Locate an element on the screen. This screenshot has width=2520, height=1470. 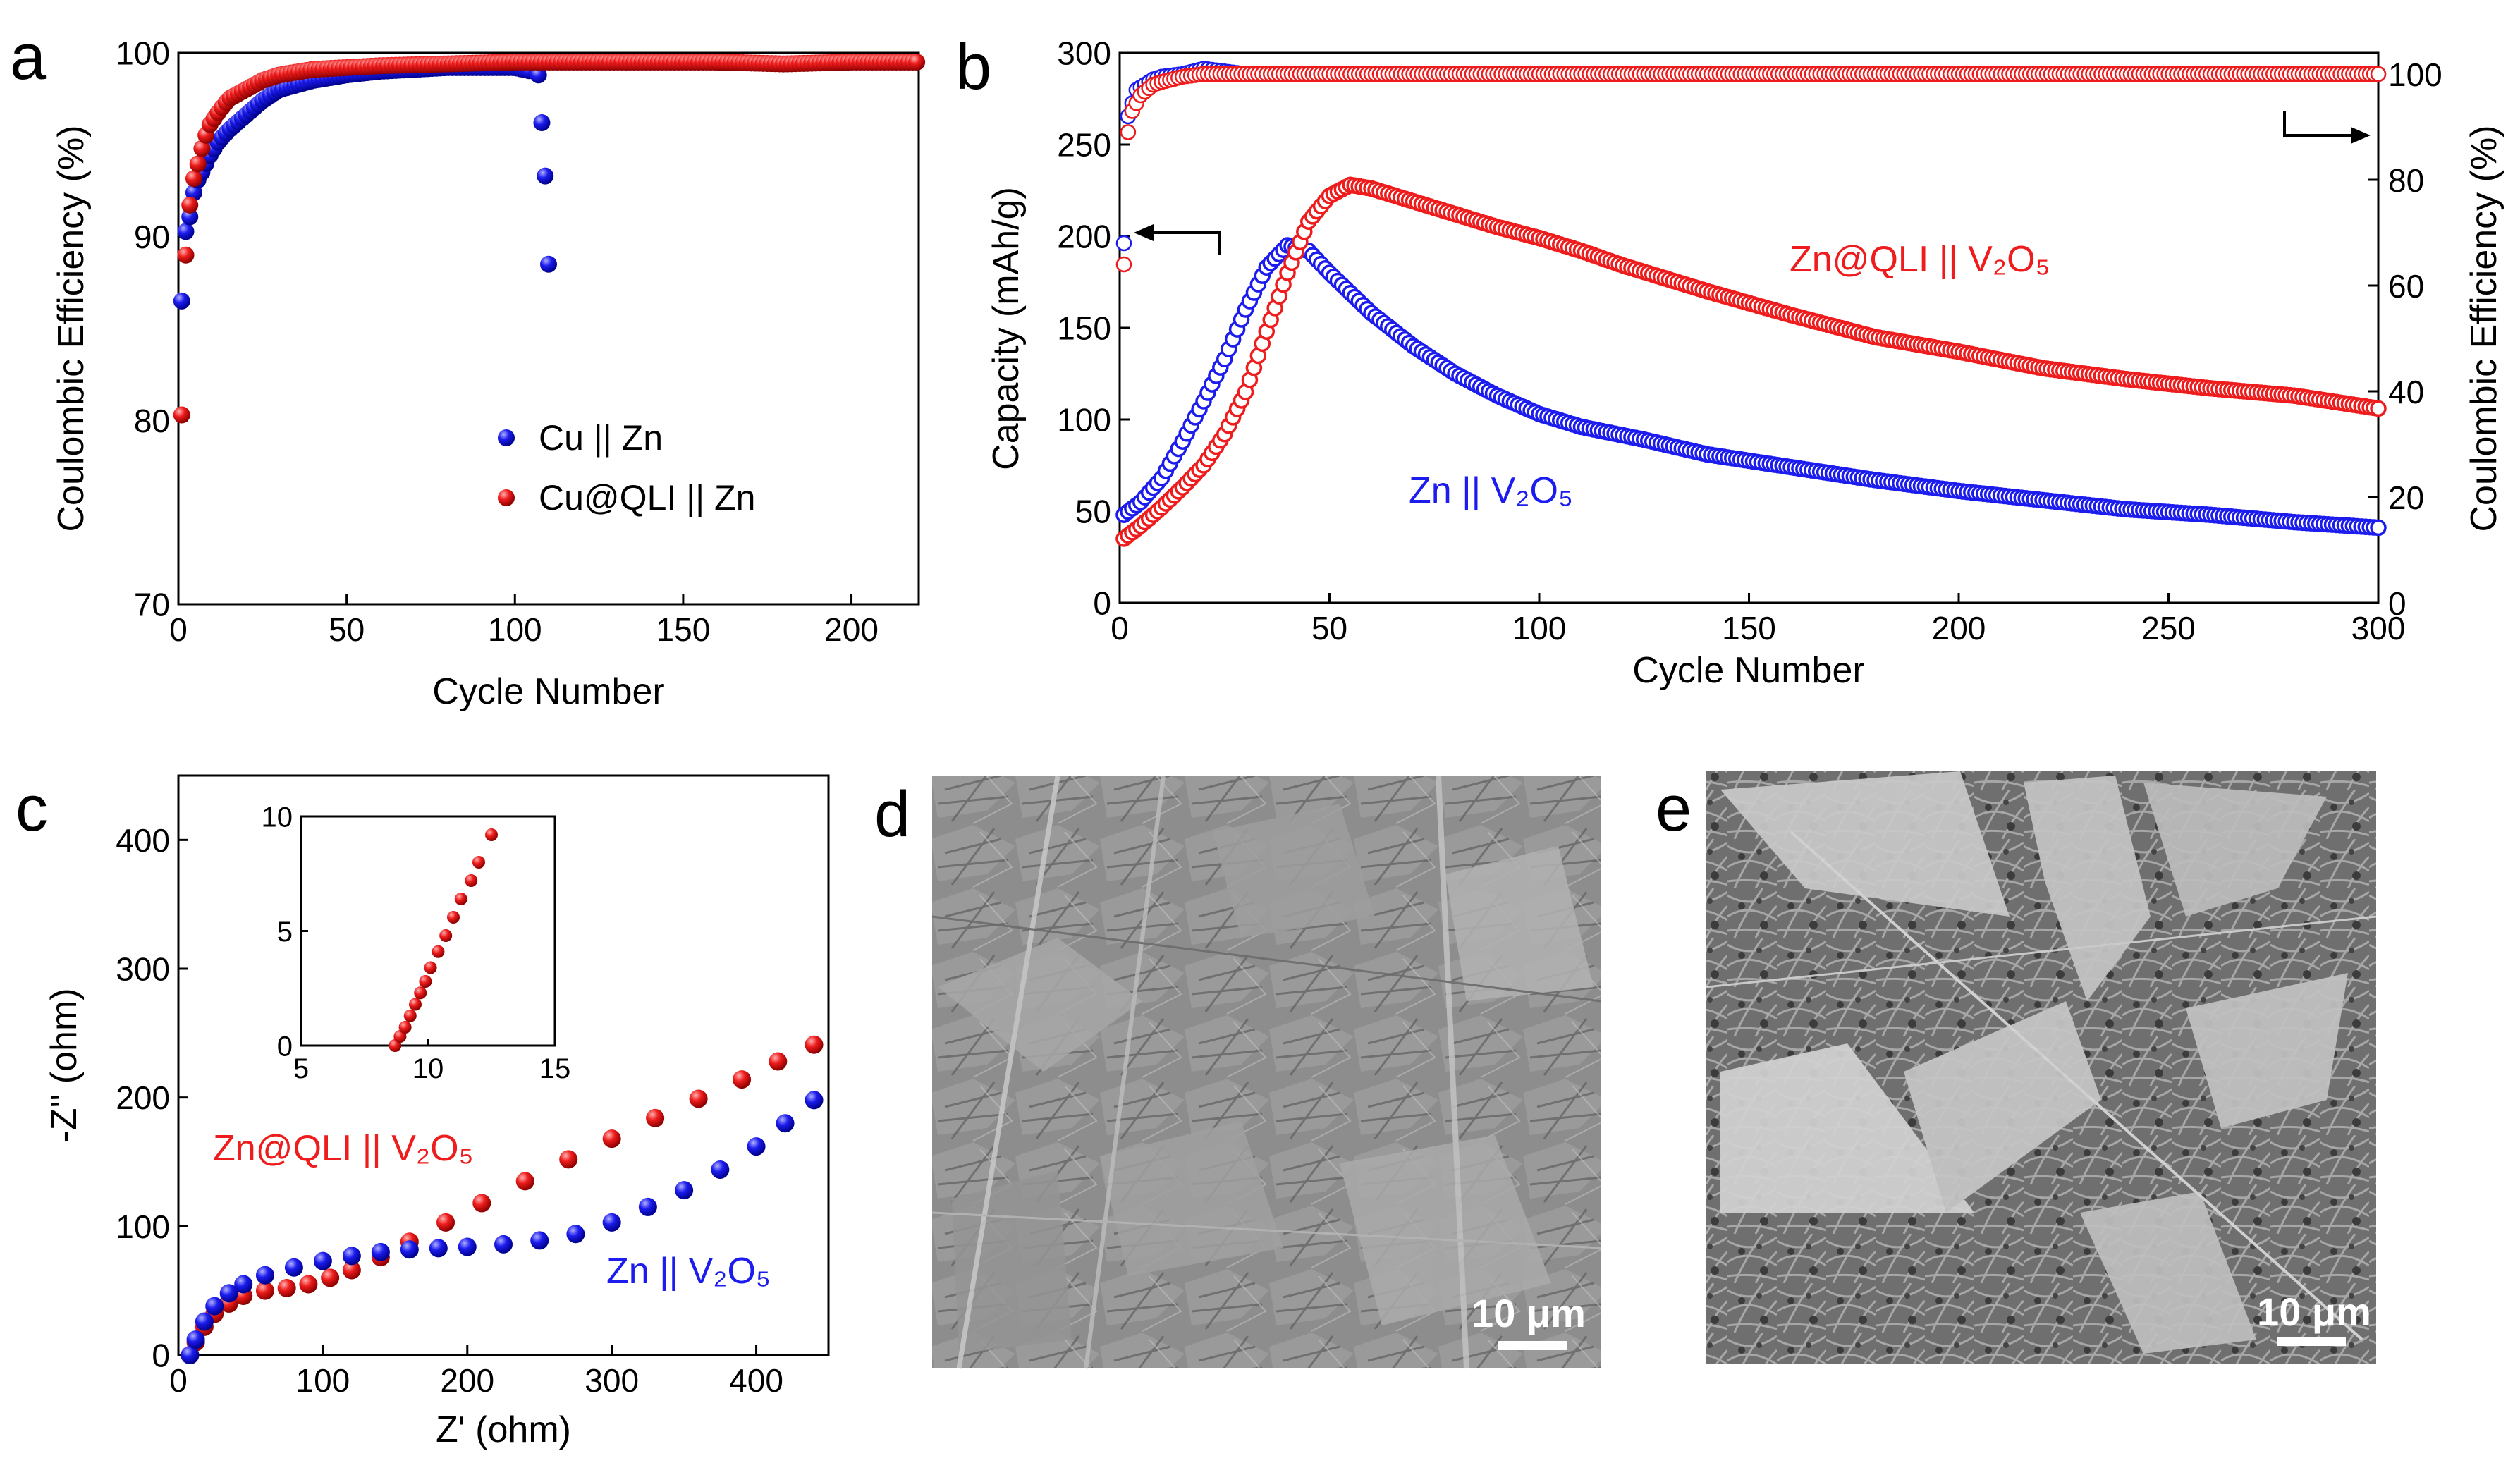
chart-c-xtick-label: 0 is located at coordinates (178, 1380).